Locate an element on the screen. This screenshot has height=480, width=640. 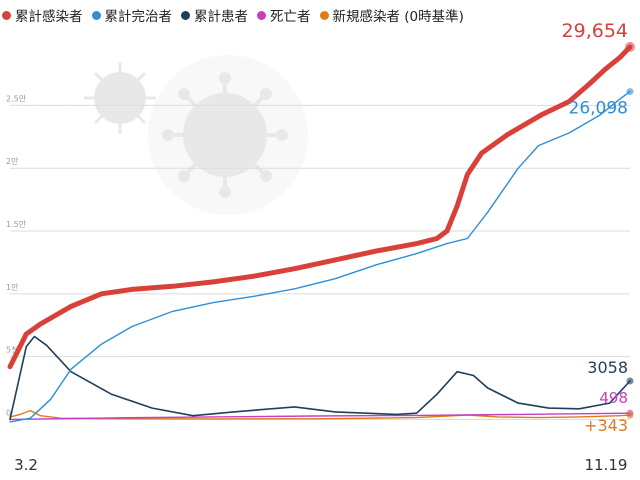
legend-label: 死亡者 is located at coordinates (290, 17).